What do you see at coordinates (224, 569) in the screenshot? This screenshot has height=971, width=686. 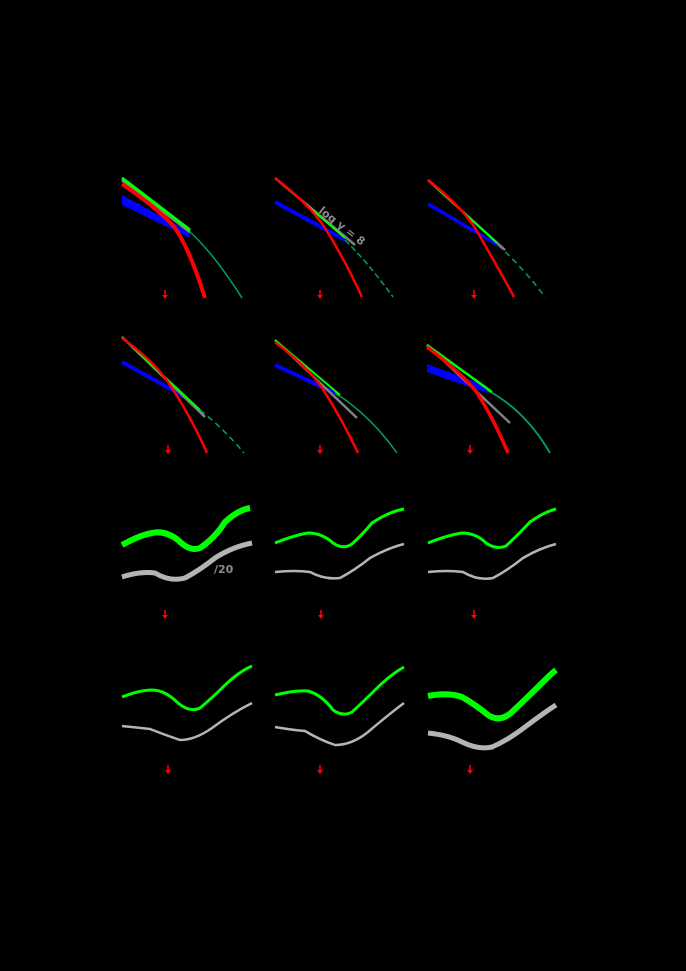 I see `scale-label: /20` at bounding box center [224, 569].